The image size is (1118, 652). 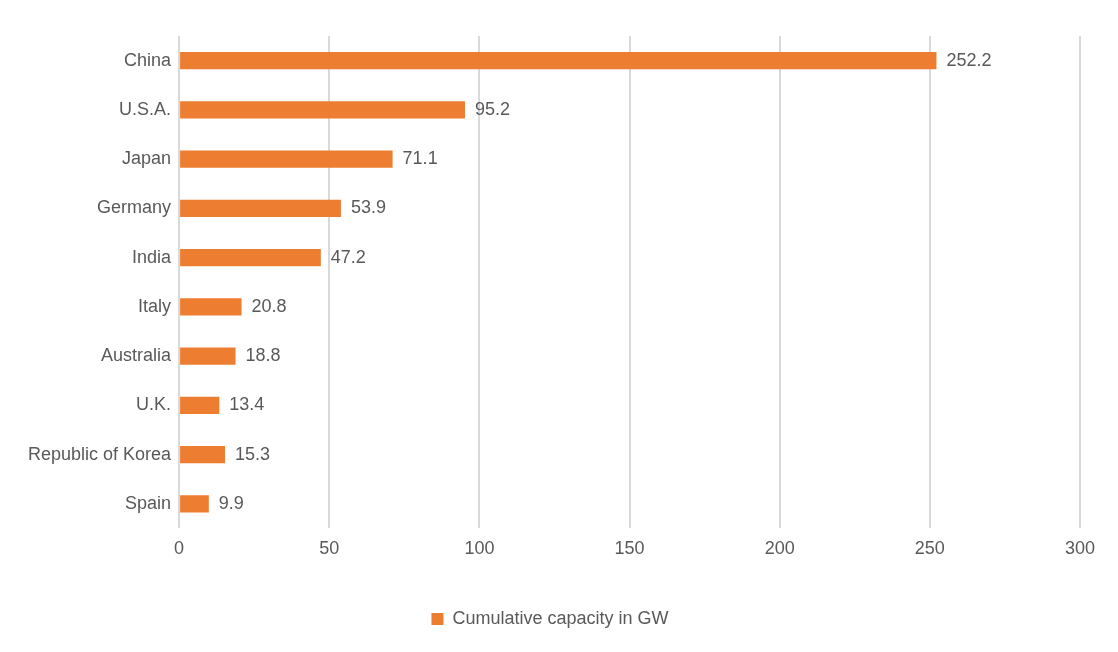 What do you see at coordinates (329, 548) in the screenshot?
I see `x-tick-label: 50` at bounding box center [329, 548].